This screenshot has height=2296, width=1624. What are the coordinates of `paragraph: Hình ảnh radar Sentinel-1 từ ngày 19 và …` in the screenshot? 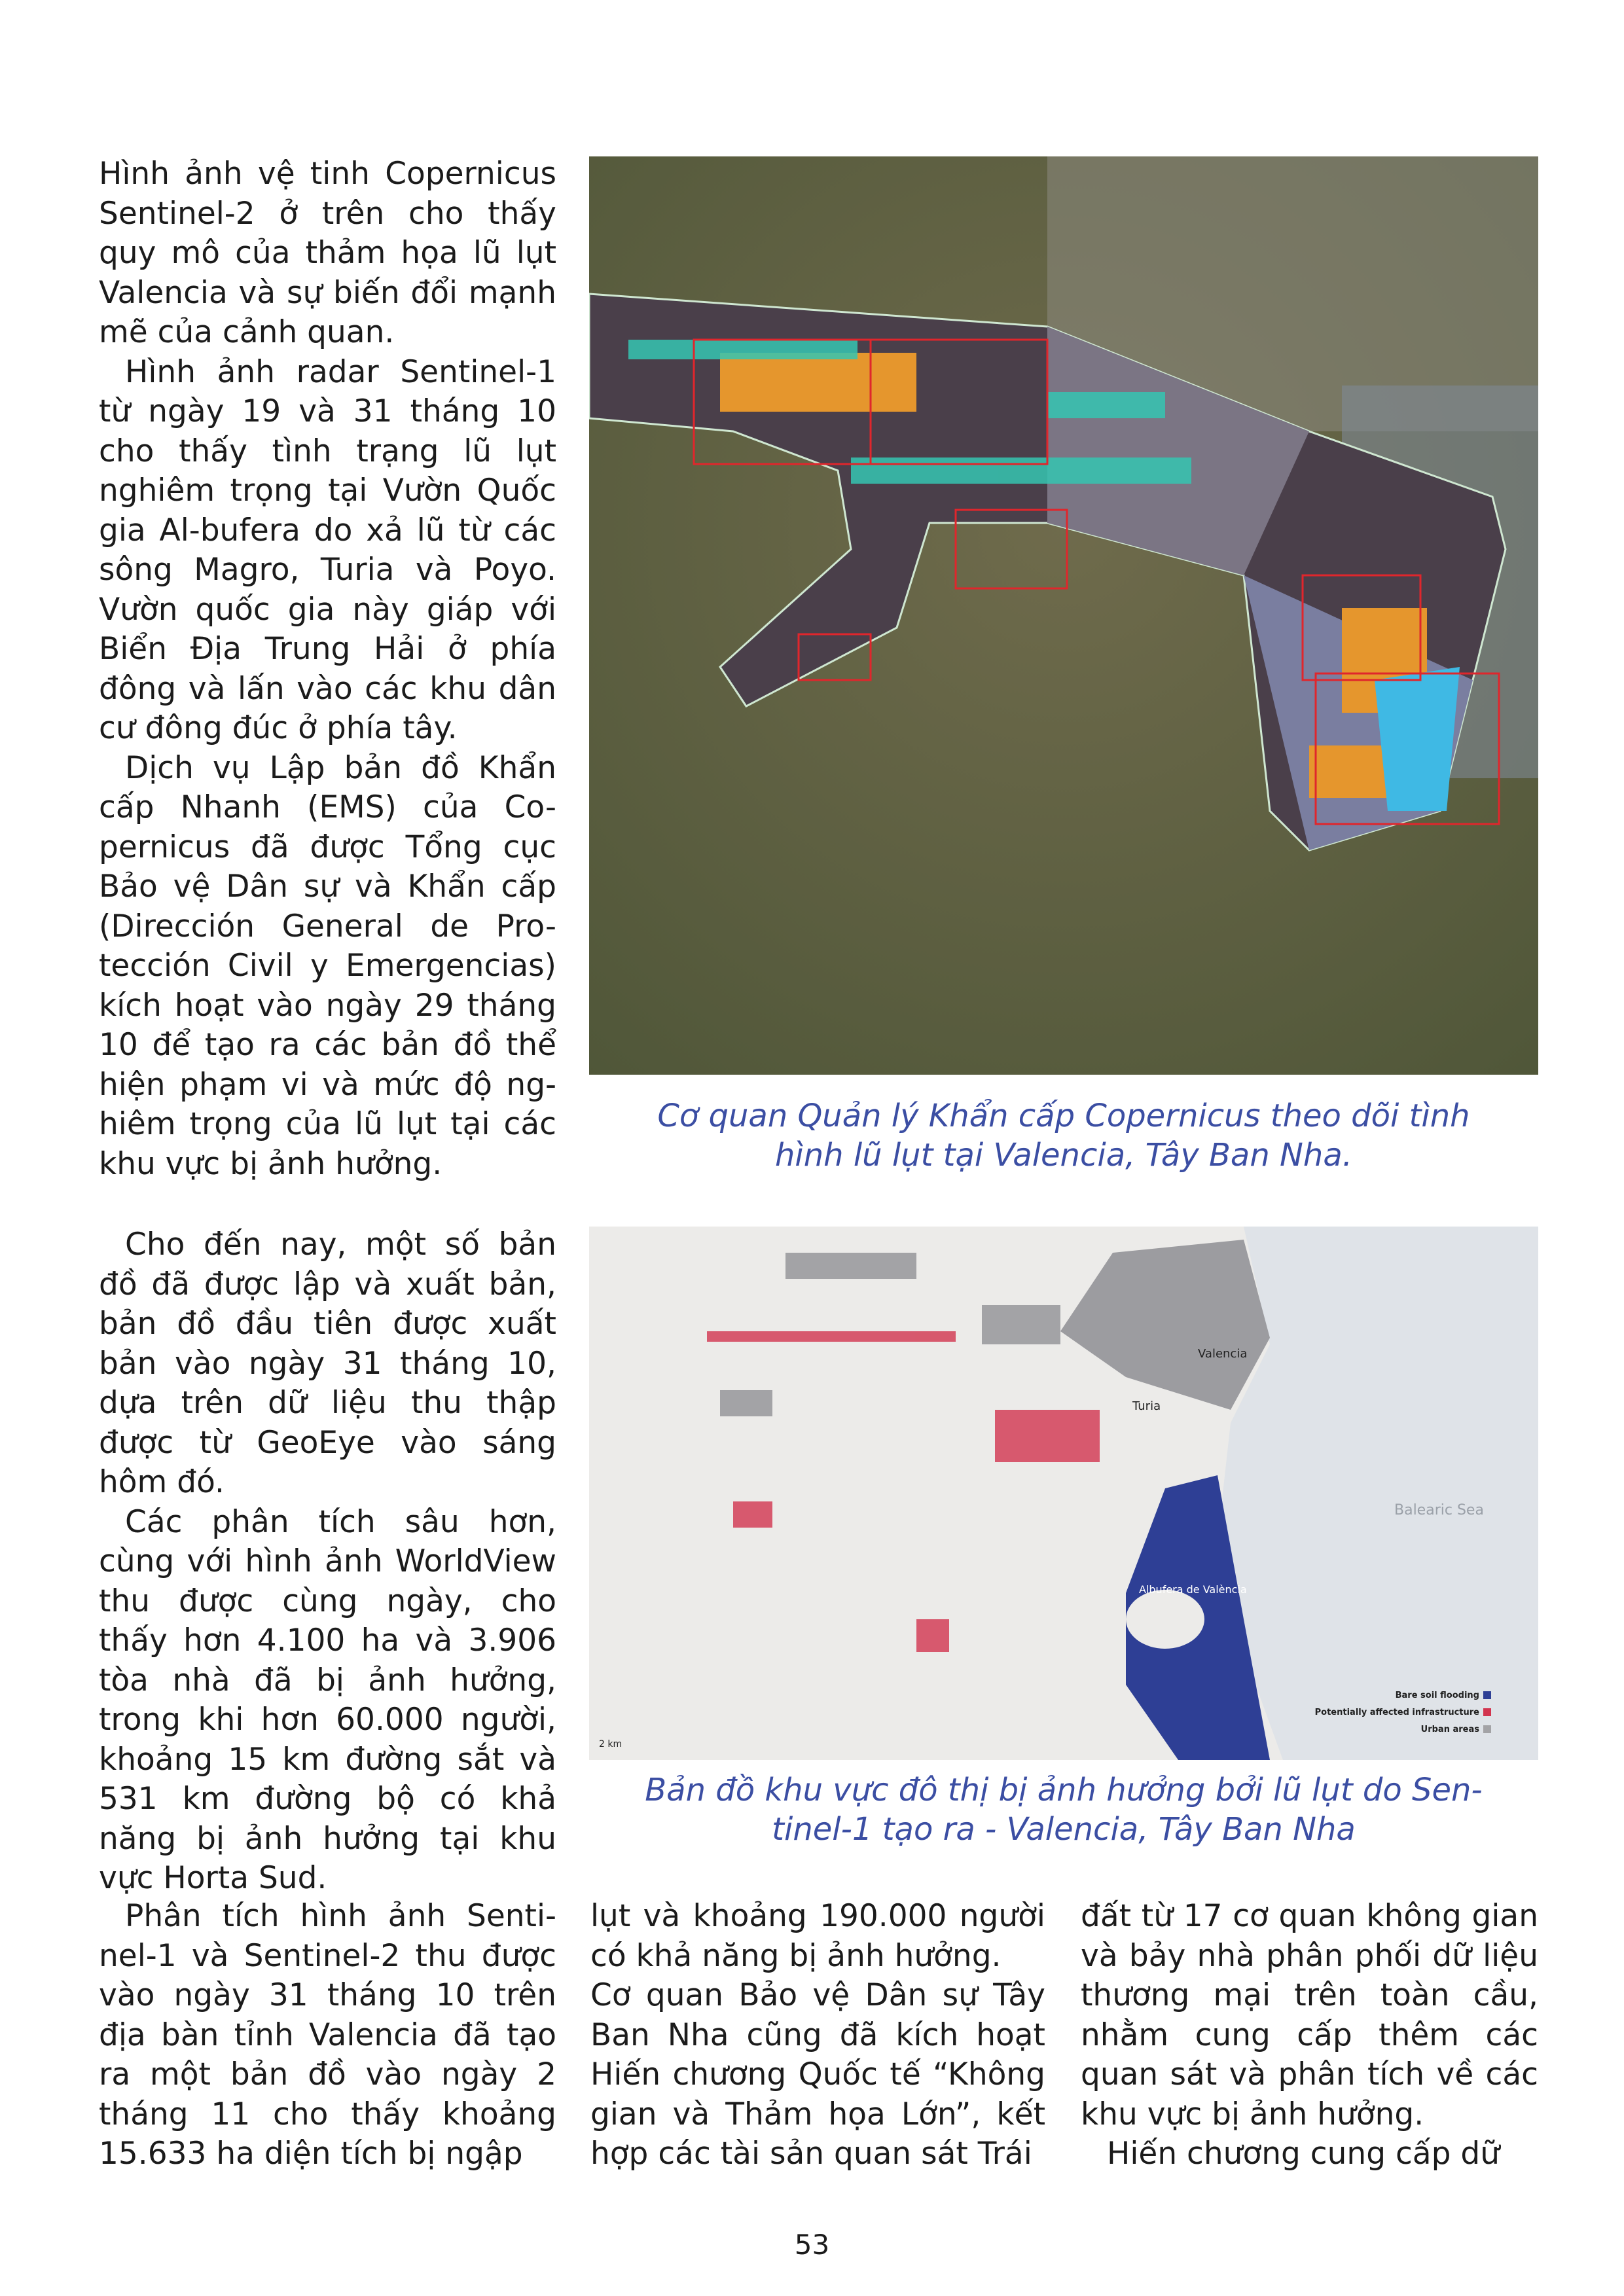 It's located at (327, 550).